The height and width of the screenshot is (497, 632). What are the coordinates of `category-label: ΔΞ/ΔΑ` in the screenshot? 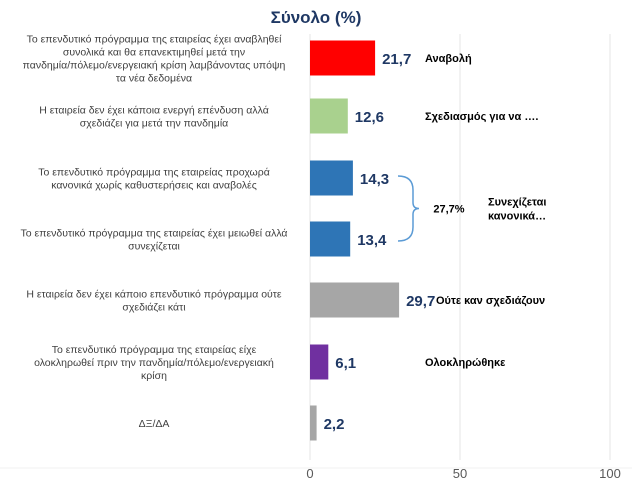 It's located at (154, 424).